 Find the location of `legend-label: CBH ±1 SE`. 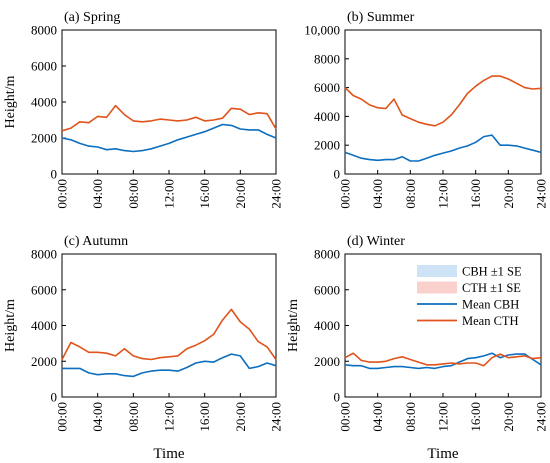

legend-label: CBH ±1 SE is located at coordinates (492, 272).